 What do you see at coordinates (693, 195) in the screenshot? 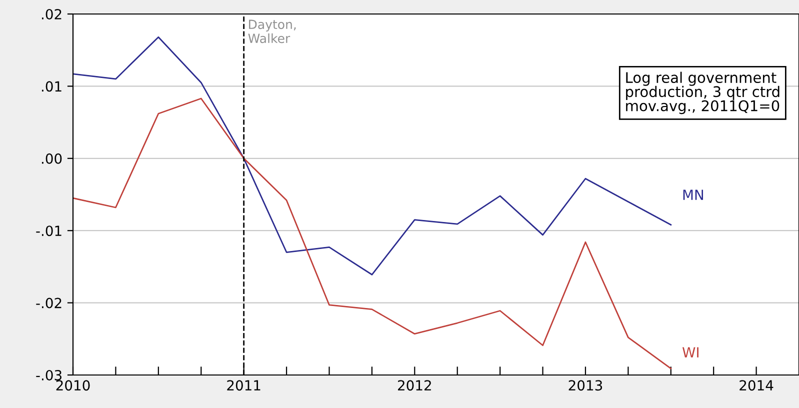
I see `text: MN` at bounding box center [693, 195].